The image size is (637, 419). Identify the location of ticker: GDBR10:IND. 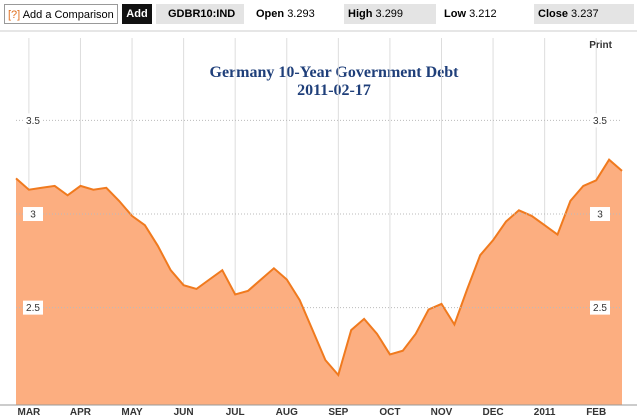
(200, 14).